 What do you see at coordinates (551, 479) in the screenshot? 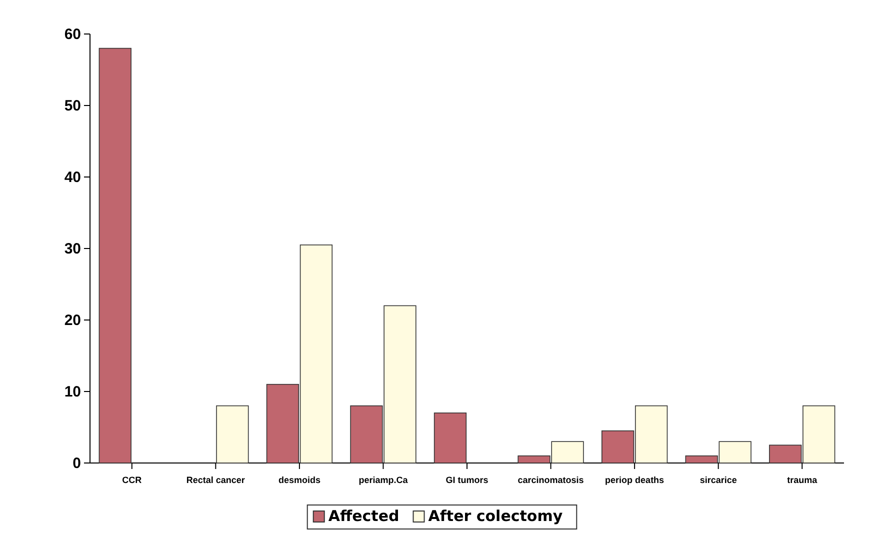
I see `x-tick-label: carcinomatosis` at bounding box center [551, 479].